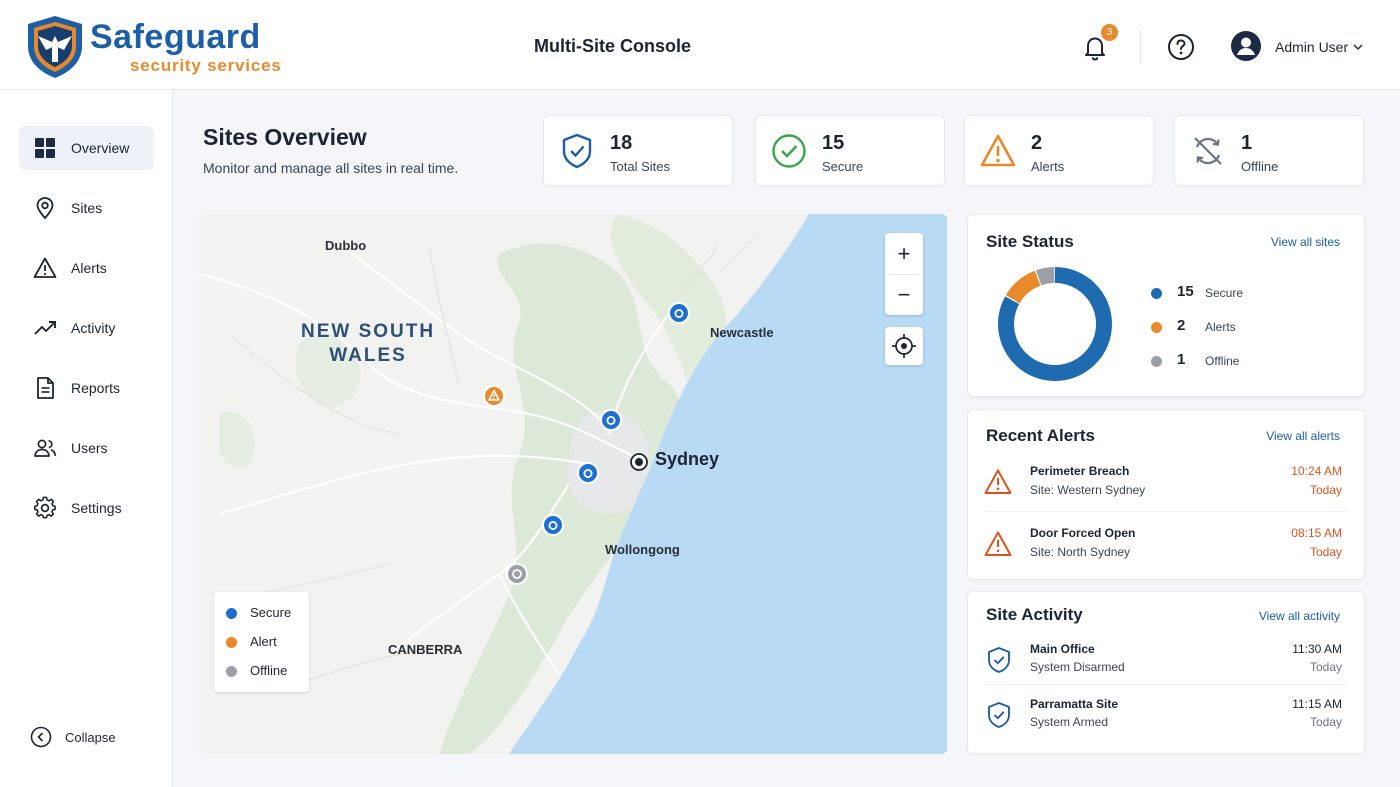  Describe the element at coordinates (1312, 47) in the screenshot. I see `user-menu-name: Admin User` at that location.